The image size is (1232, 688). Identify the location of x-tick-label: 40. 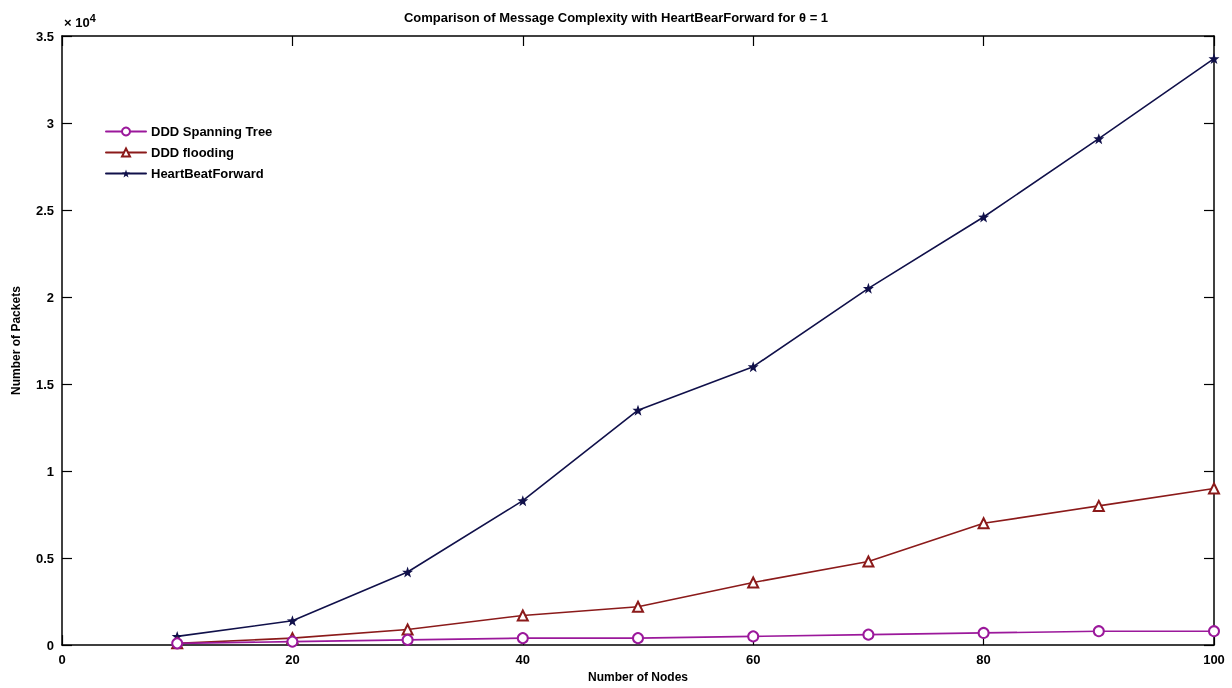
(523, 660).